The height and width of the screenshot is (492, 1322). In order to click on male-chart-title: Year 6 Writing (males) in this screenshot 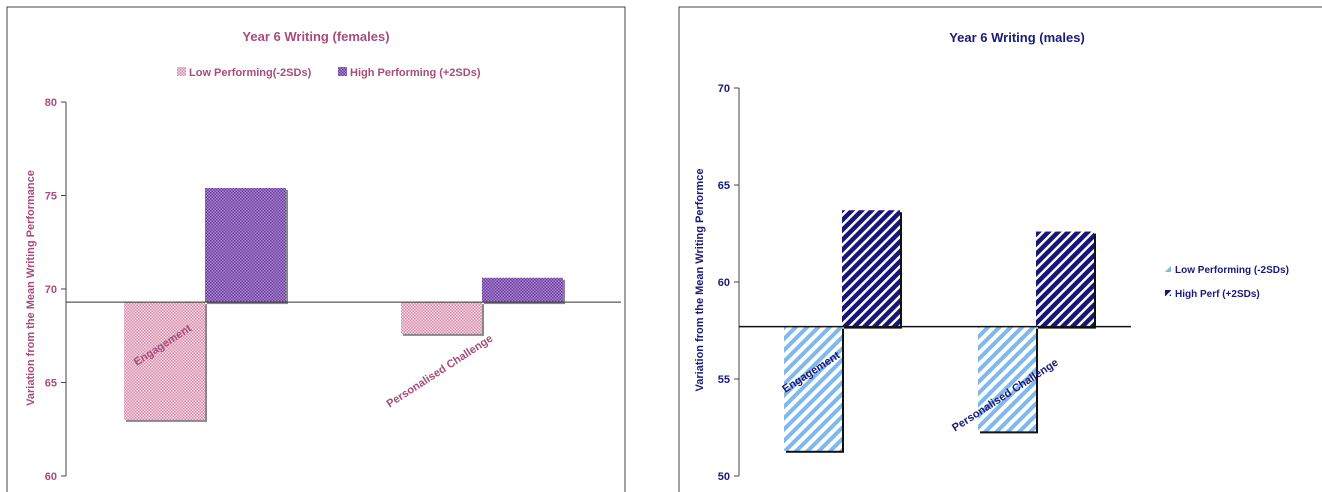, I will do `click(1017, 37)`.